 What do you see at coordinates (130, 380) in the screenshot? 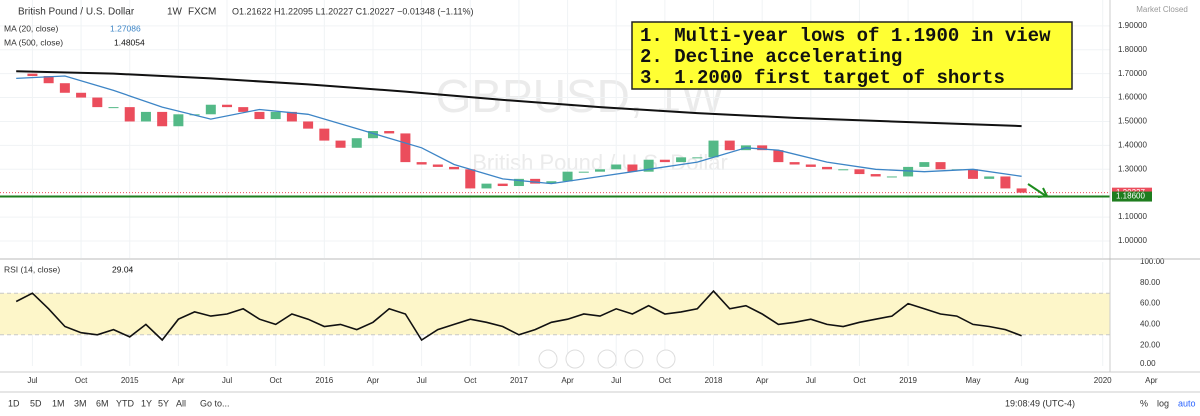
I see `x-tick-label: 2015` at bounding box center [130, 380].